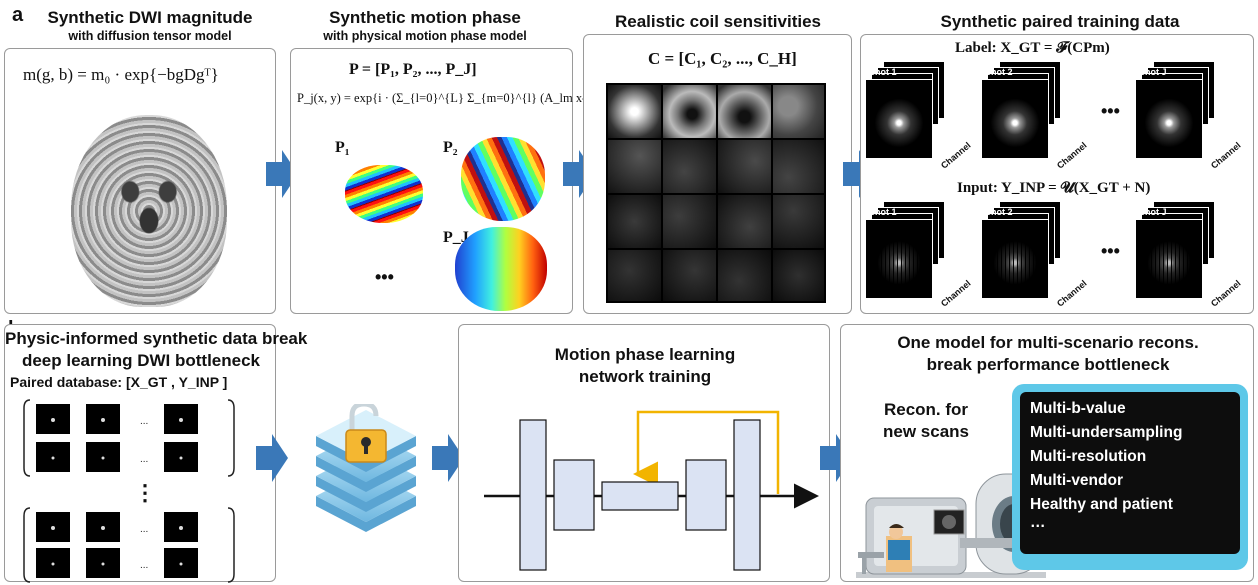  What do you see at coordinates (718, 21) in the screenshot?
I see `coil-sensitivity-title: Realistic coil sensitivities` at bounding box center [718, 21].